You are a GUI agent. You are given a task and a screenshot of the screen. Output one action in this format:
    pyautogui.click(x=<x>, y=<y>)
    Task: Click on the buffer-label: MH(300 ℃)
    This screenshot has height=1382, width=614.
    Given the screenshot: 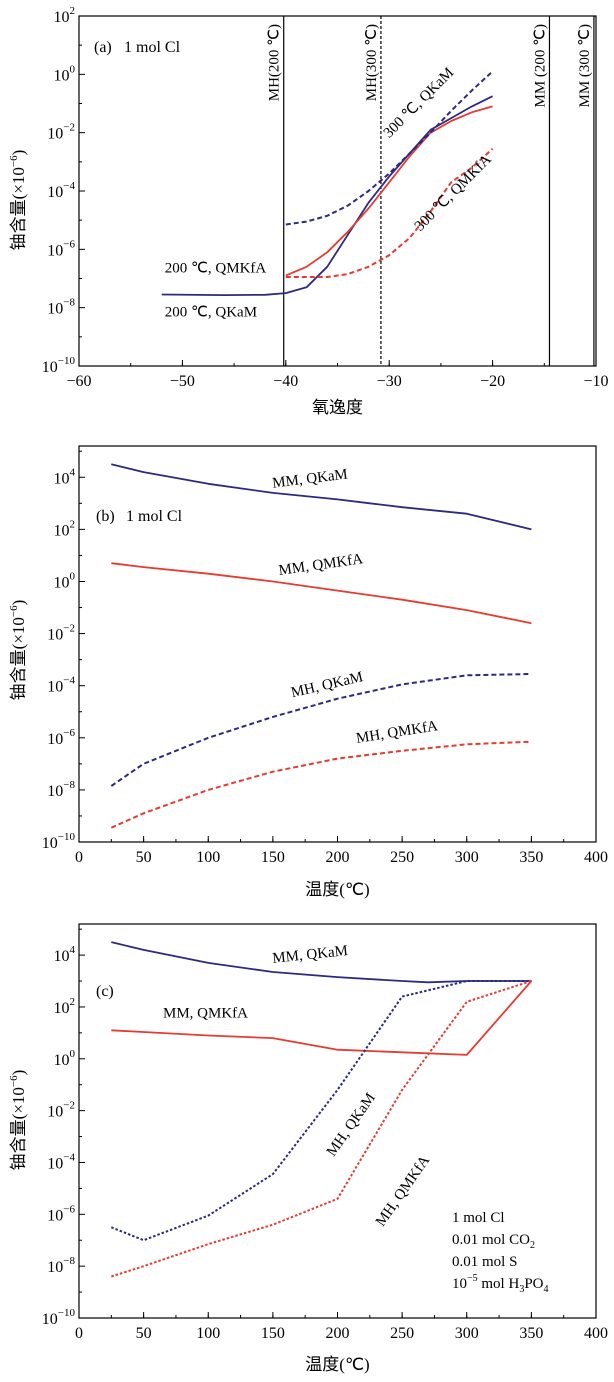 What is the action you would take?
    pyautogui.click(x=372, y=62)
    